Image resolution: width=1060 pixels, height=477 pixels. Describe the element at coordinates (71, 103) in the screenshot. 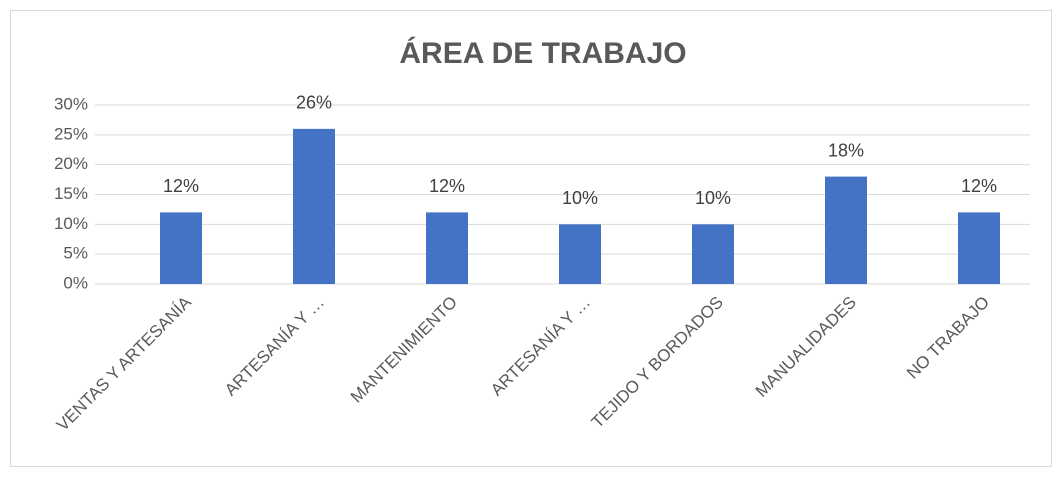

I see `y-tick-label: 30%` at that location.